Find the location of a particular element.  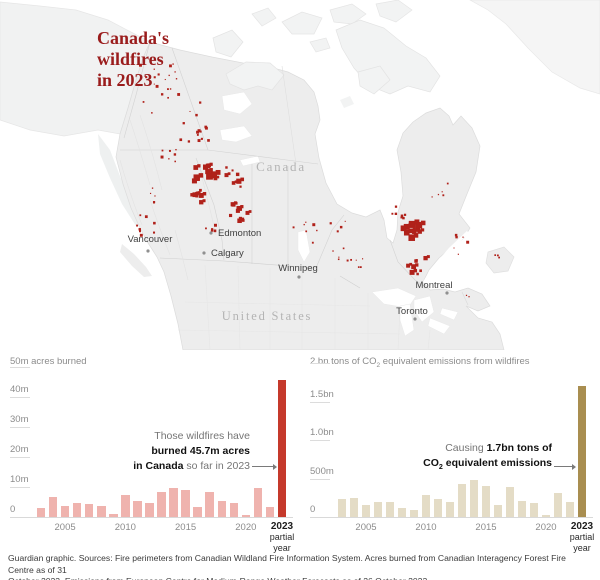

annotation-line: burned 45.7m acres is located at coordinates (191, 451).